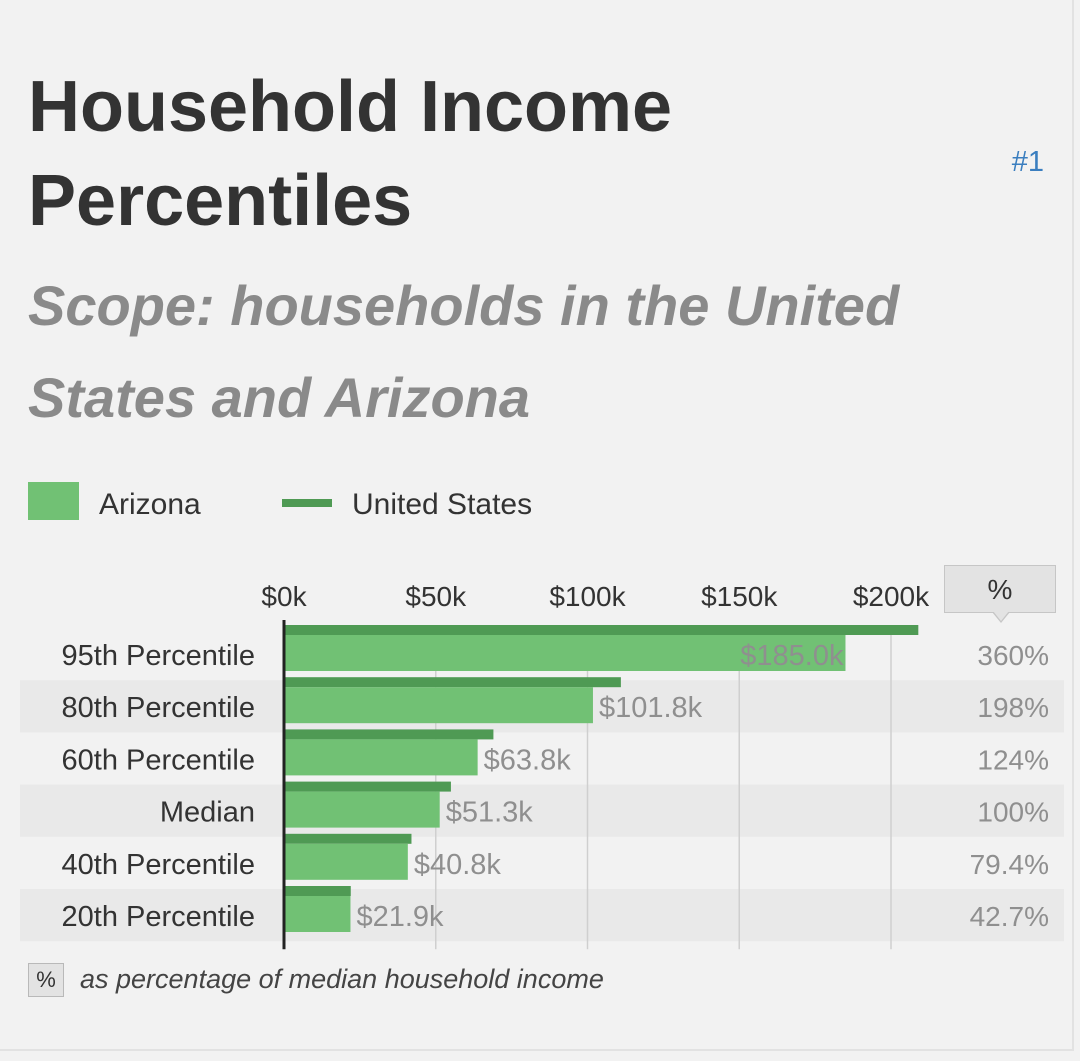  What do you see at coordinates (891, 596) in the screenshot?
I see `x-tick-label: $200k` at bounding box center [891, 596].